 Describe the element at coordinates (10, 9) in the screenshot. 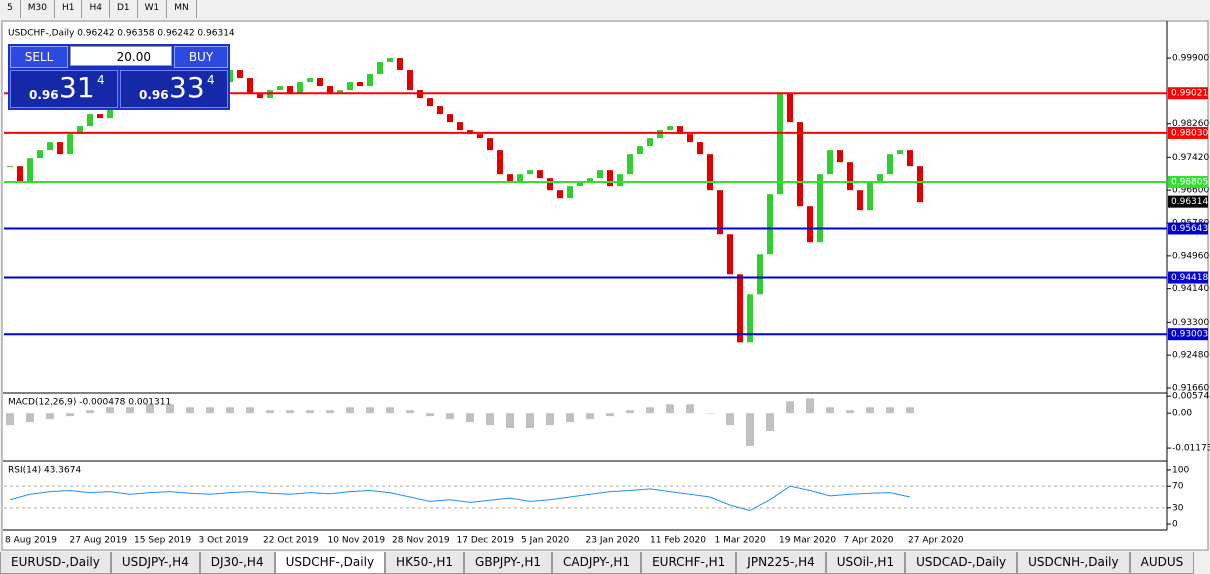

I see `timeframe-button: 5` at that location.